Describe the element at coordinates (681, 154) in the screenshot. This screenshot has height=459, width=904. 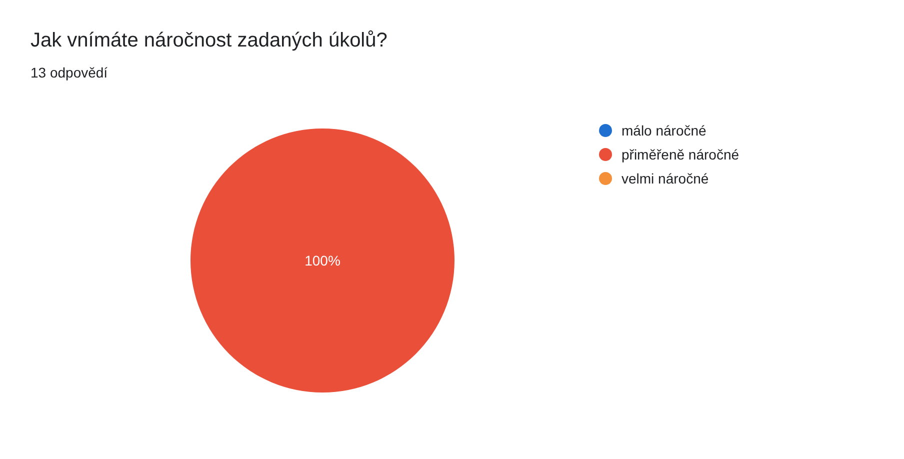
I see `legend-label: přiměřeně náročné` at that location.